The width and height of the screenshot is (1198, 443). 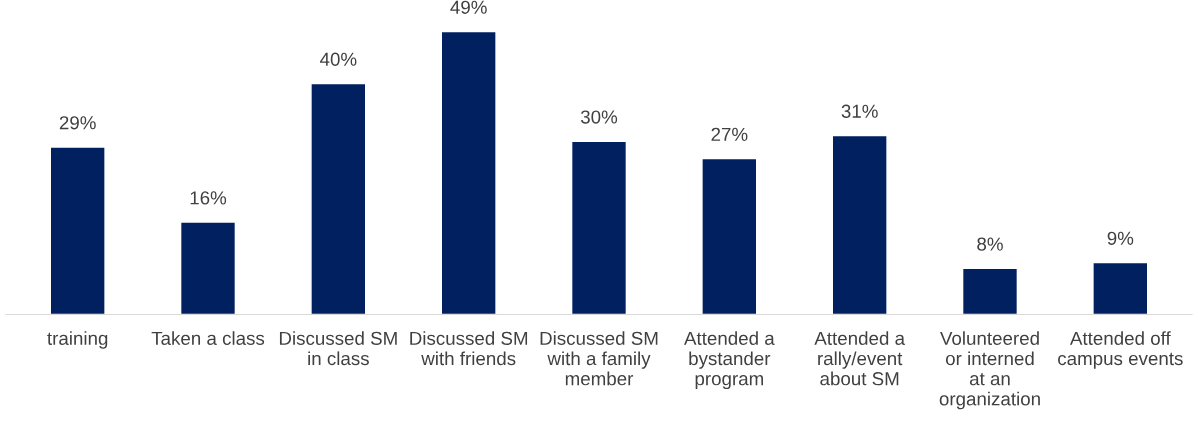 What do you see at coordinates (208, 338) in the screenshot?
I see `x-tick-label: Taken a class` at bounding box center [208, 338].